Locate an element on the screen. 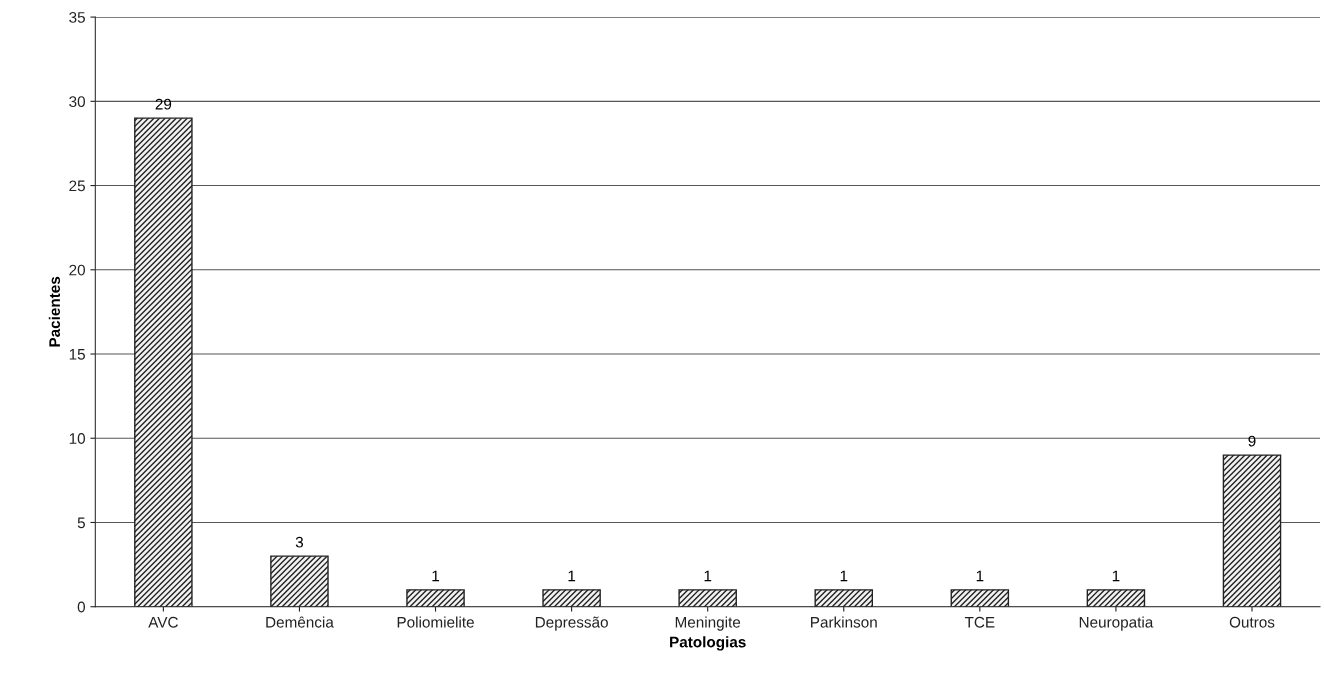 Image resolution: width=1324 pixels, height=684 pixels. y-tick-label: 35 is located at coordinates (77, 17).